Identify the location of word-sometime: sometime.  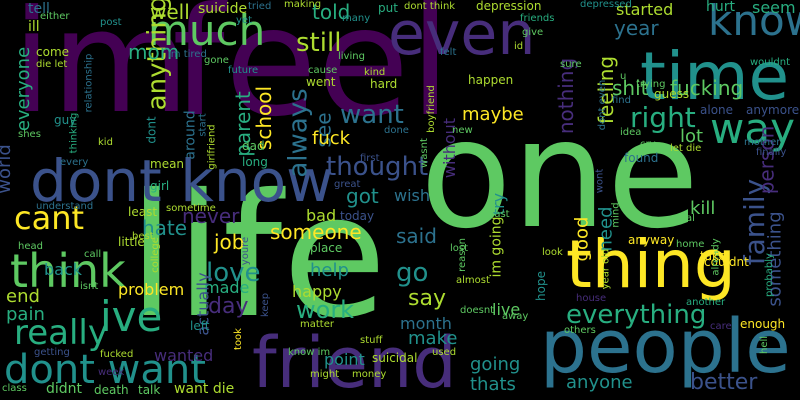
(191, 208).